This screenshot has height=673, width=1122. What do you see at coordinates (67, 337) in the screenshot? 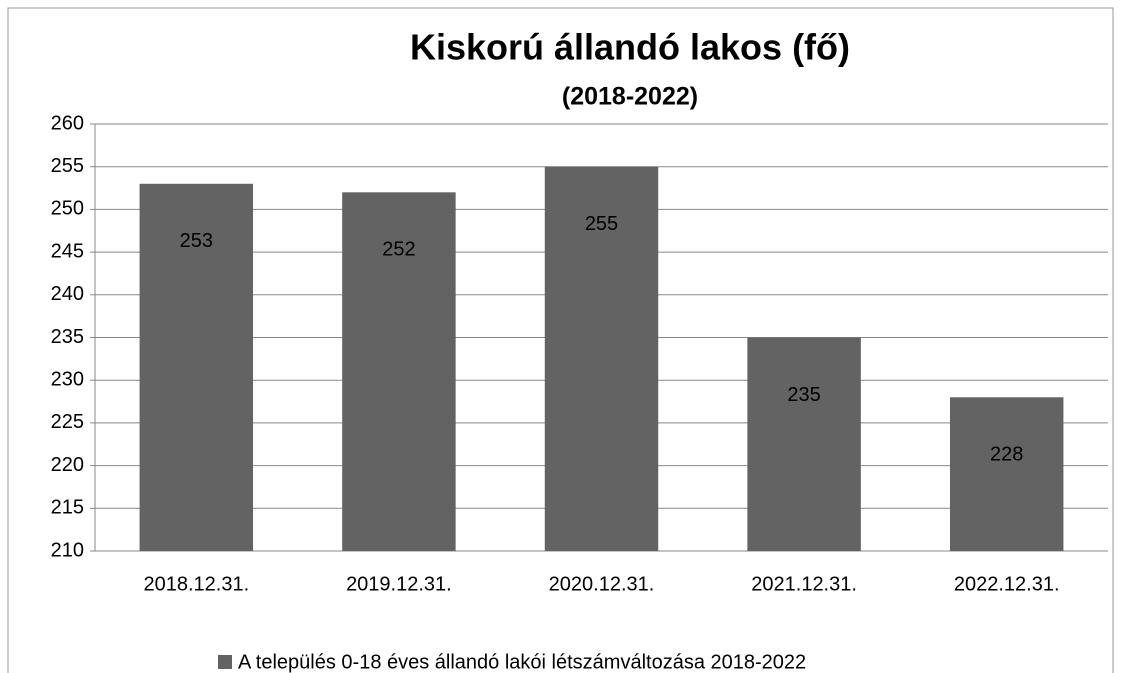
I see `y-tick-label: 235` at bounding box center [67, 337].